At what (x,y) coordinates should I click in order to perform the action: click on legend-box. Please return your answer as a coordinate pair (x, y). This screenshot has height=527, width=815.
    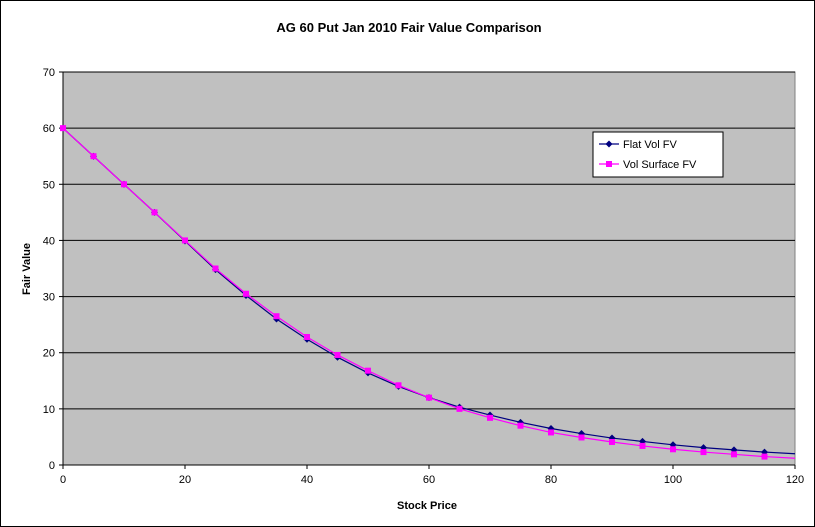
    Looking at the image, I should click on (658, 154).